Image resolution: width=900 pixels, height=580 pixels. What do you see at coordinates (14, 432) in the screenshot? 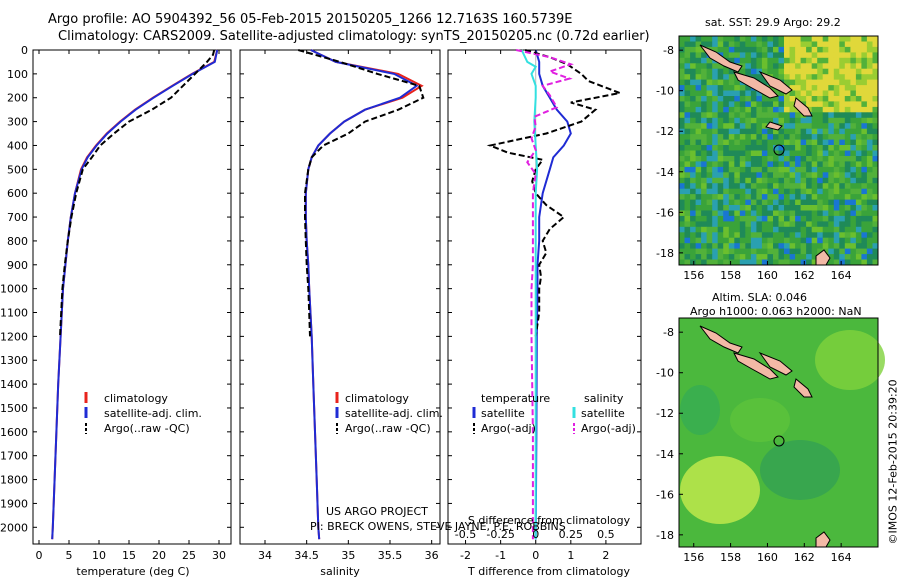
I see `depth-tick-label: 1600` at bounding box center [14, 432].